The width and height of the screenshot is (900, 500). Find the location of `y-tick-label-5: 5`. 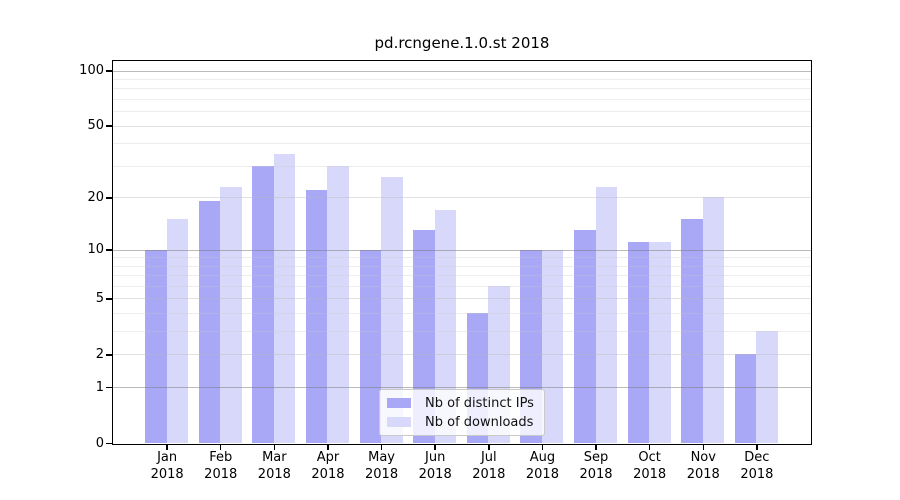

y-tick-label-5: 5 is located at coordinates (99, 298).